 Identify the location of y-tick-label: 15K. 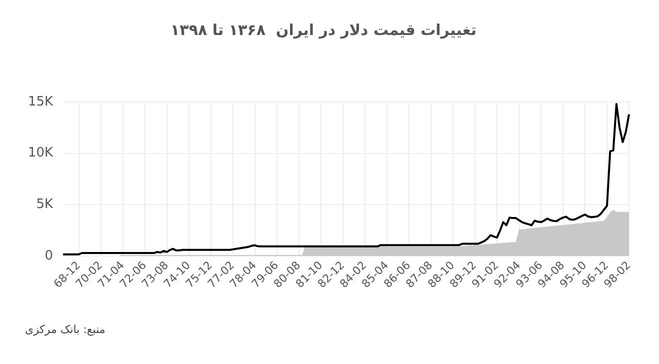
(41, 102).